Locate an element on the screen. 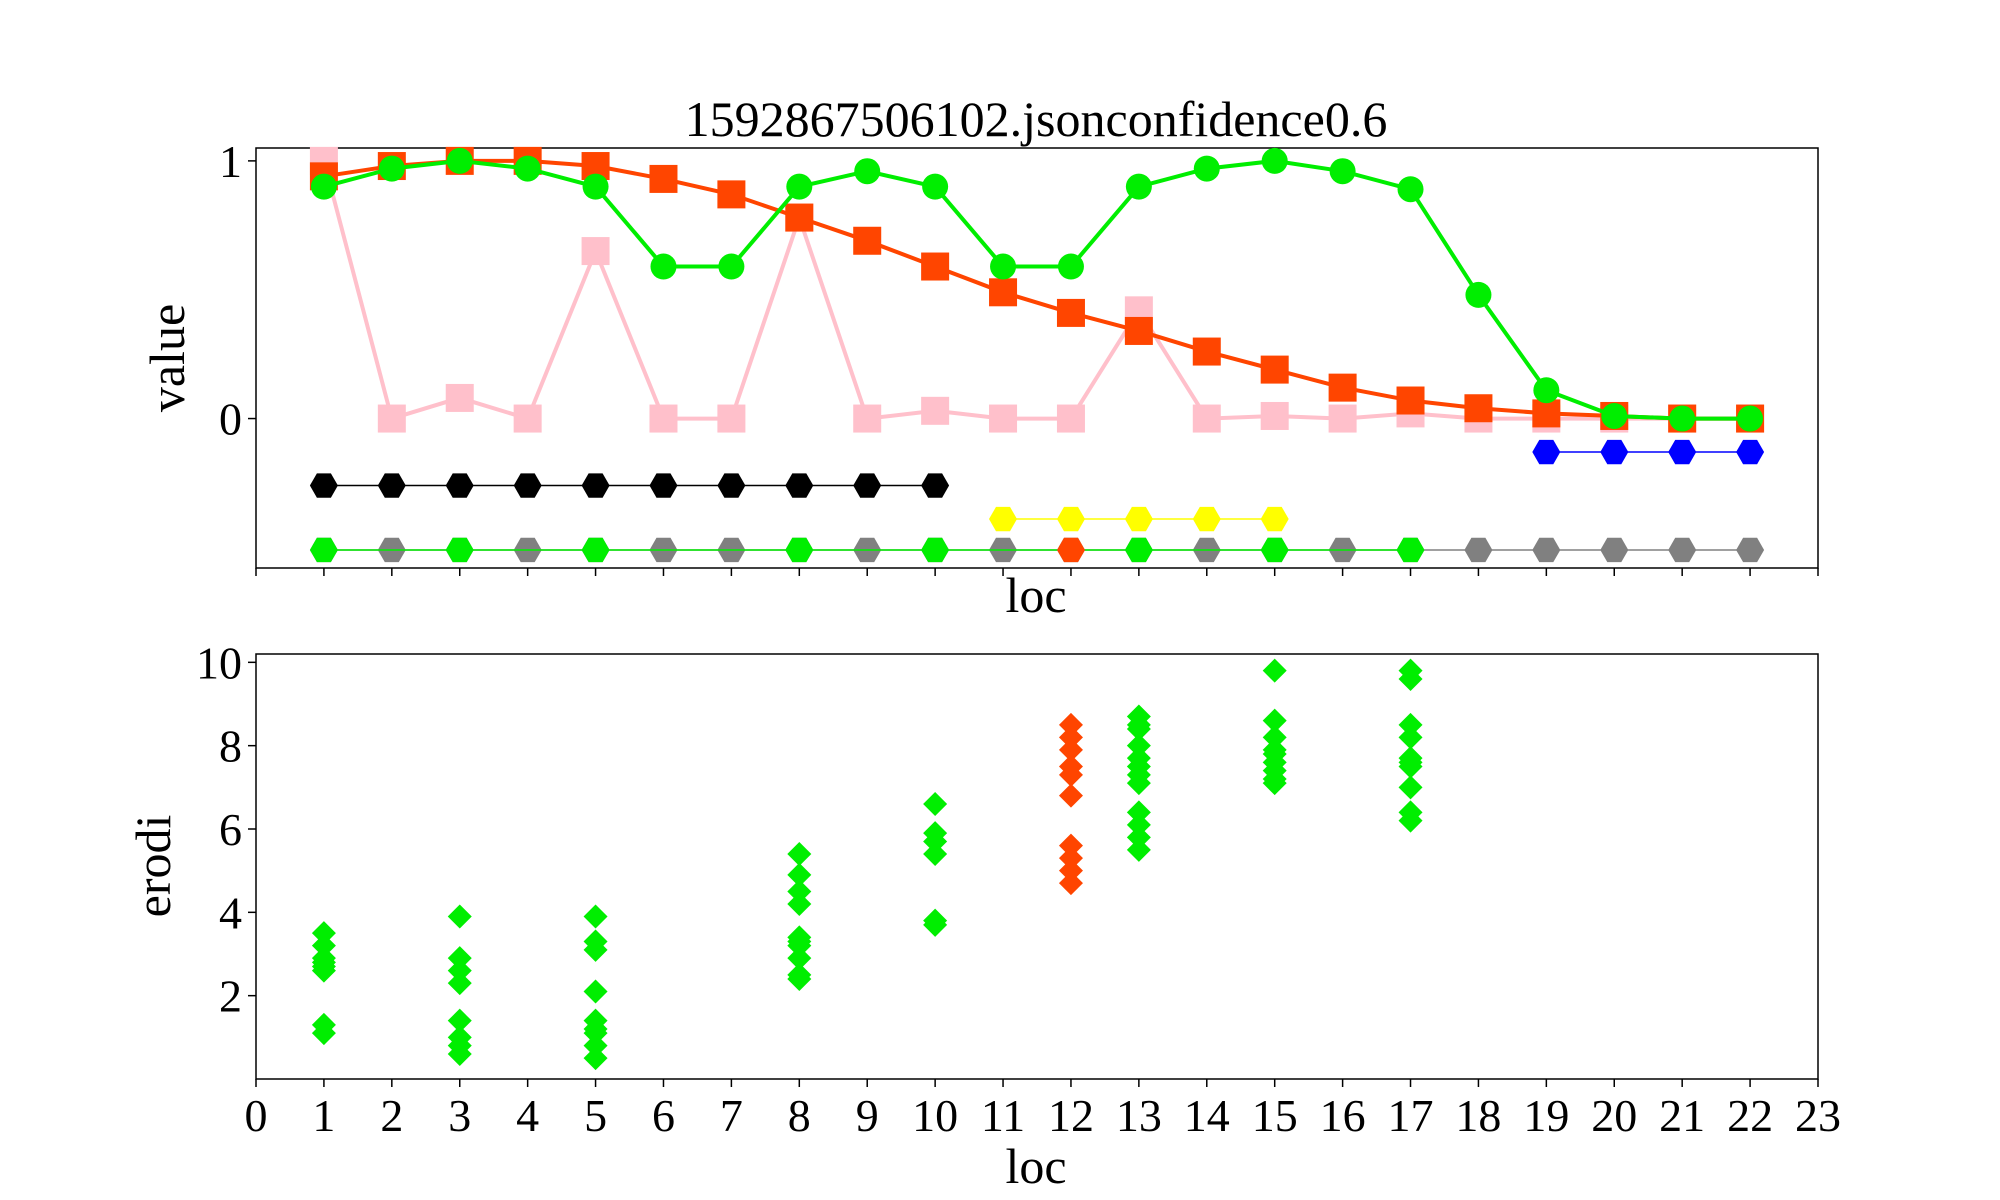 The image size is (2000, 1200). bottom-x-tick-label: 3 is located at coordinates (459, 1115).